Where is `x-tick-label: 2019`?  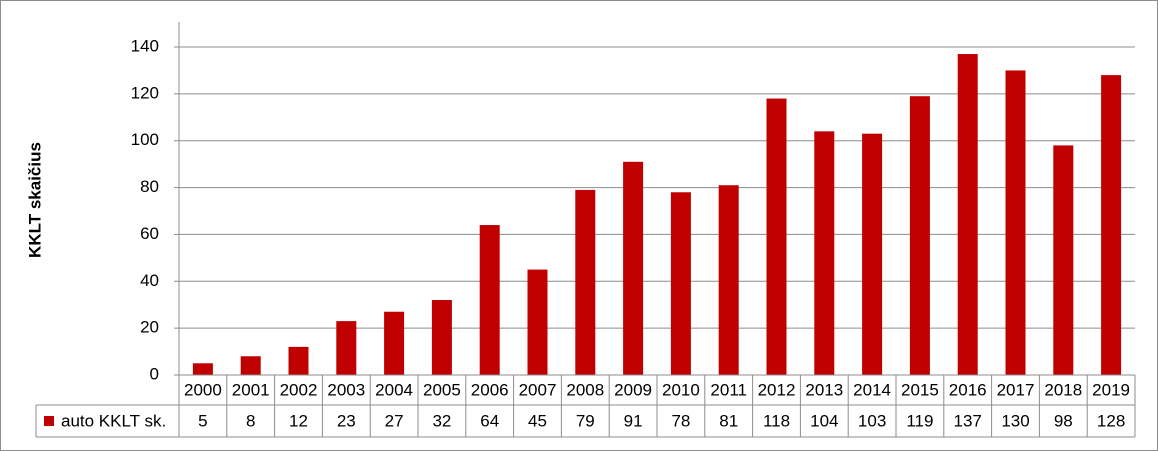
x-tick-label: 2019 is located at coordinates (1111, 389).